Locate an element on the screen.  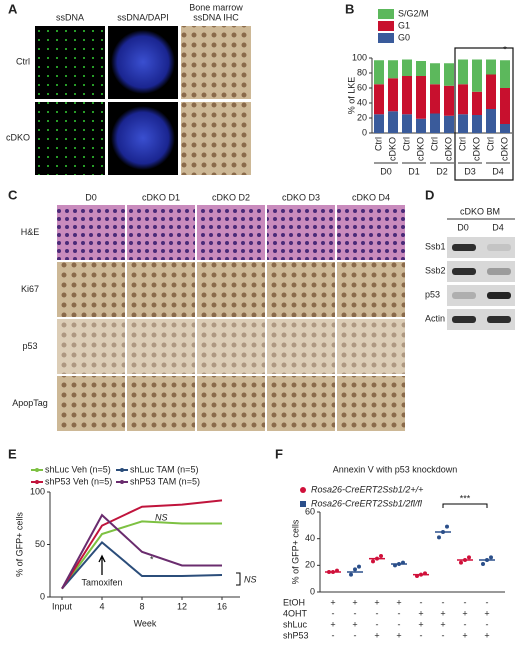
group-label: D2 is located at coordinates (442, 171).